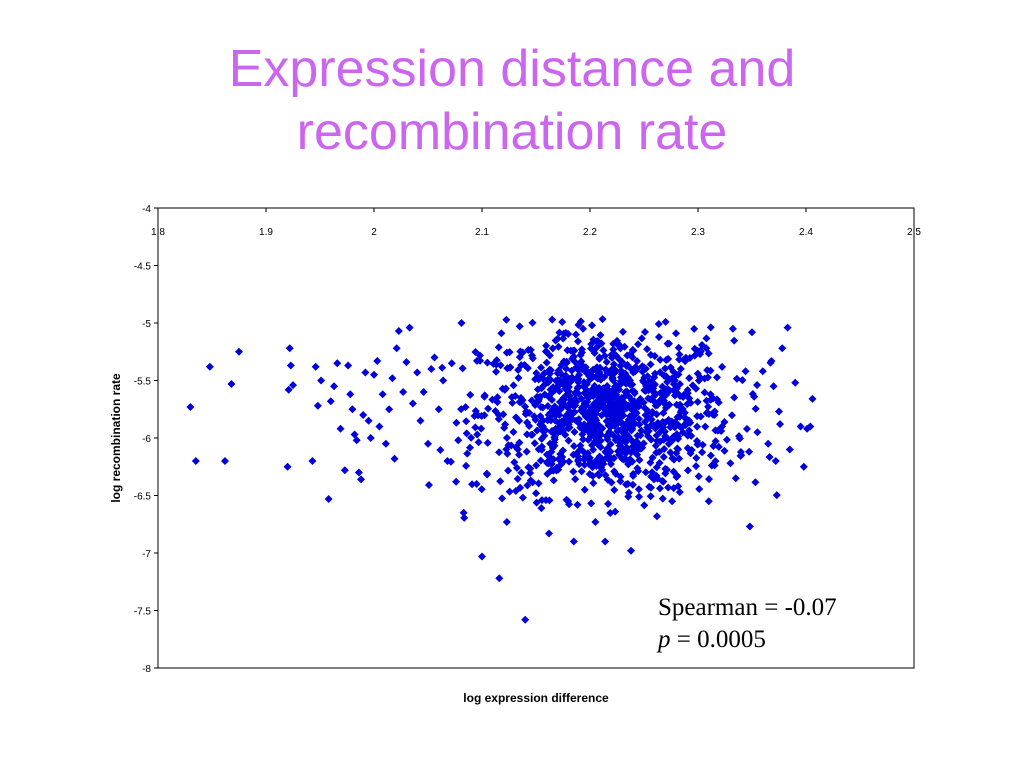  What do you see at coordinates (482, 232) in the screenshot?
I see `x-tick-label: 2.1` at bounding box center [482, 232].